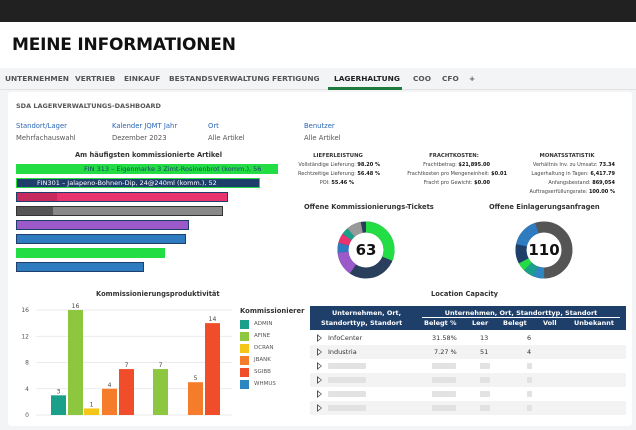 This screenshot has height=430, width=636. Describe the element at coordinates (572, 192) in the screenshot. I see `monatsstatistik-row: Auftragserfüllungsrate: 100.00 %` at that location.